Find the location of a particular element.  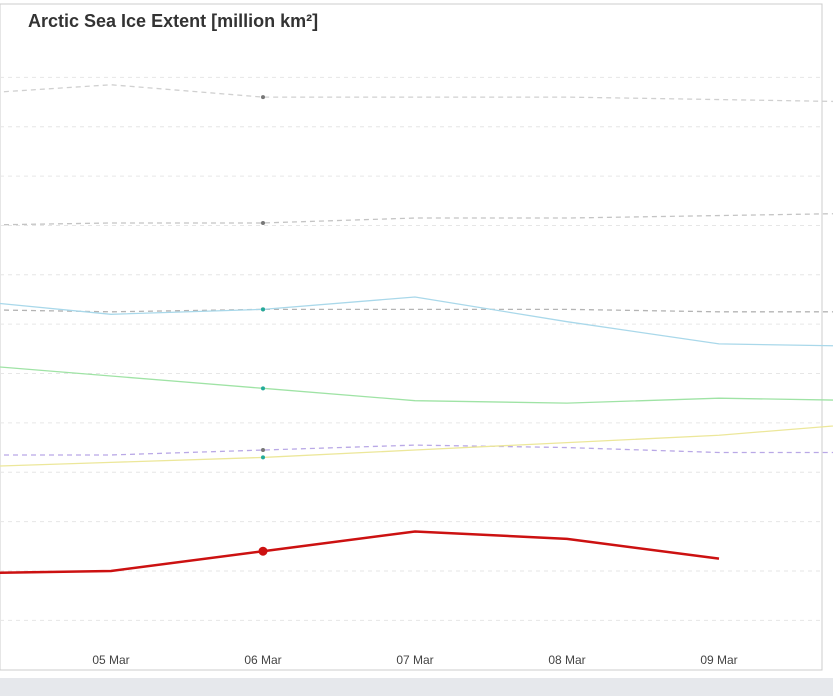

x-tick-label: 08 Mar is located at coordinates (566, 660).